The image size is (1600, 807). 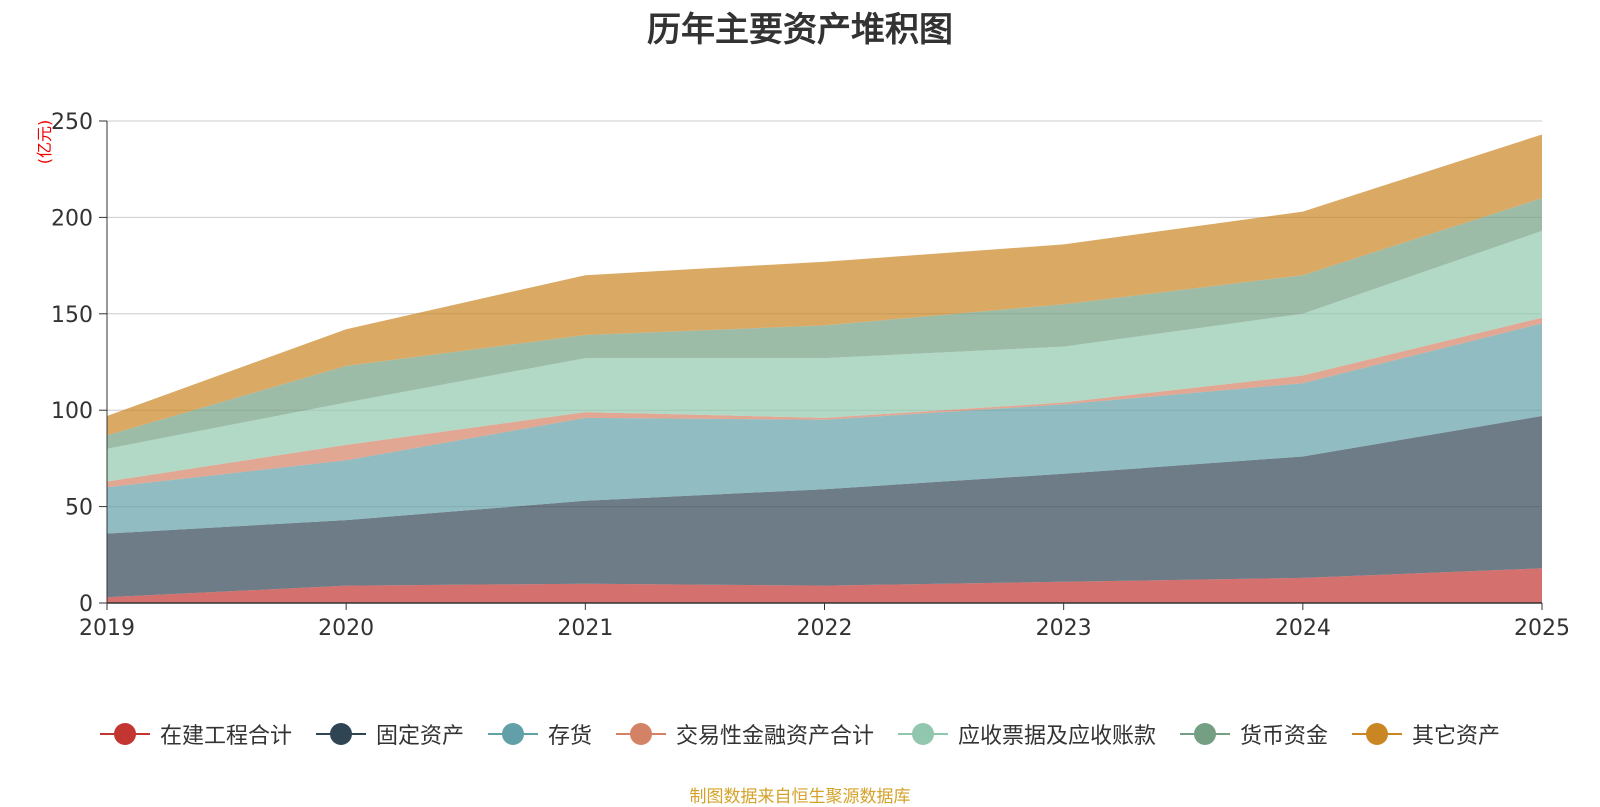 I want to click on legend: 在建工程合计 固定资产 存货 交易性金融资产合计 应收票据及应收账款 货币资金 其它资产, so click(x=800, y=734).